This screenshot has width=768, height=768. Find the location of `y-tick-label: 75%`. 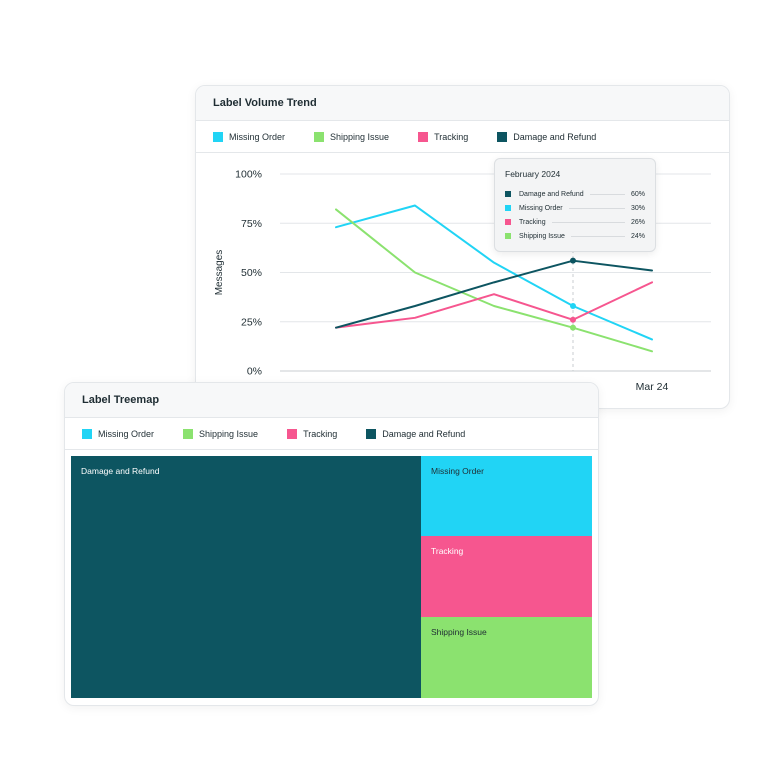

y-tick-label: 75% is located at coordinates (251, 224).